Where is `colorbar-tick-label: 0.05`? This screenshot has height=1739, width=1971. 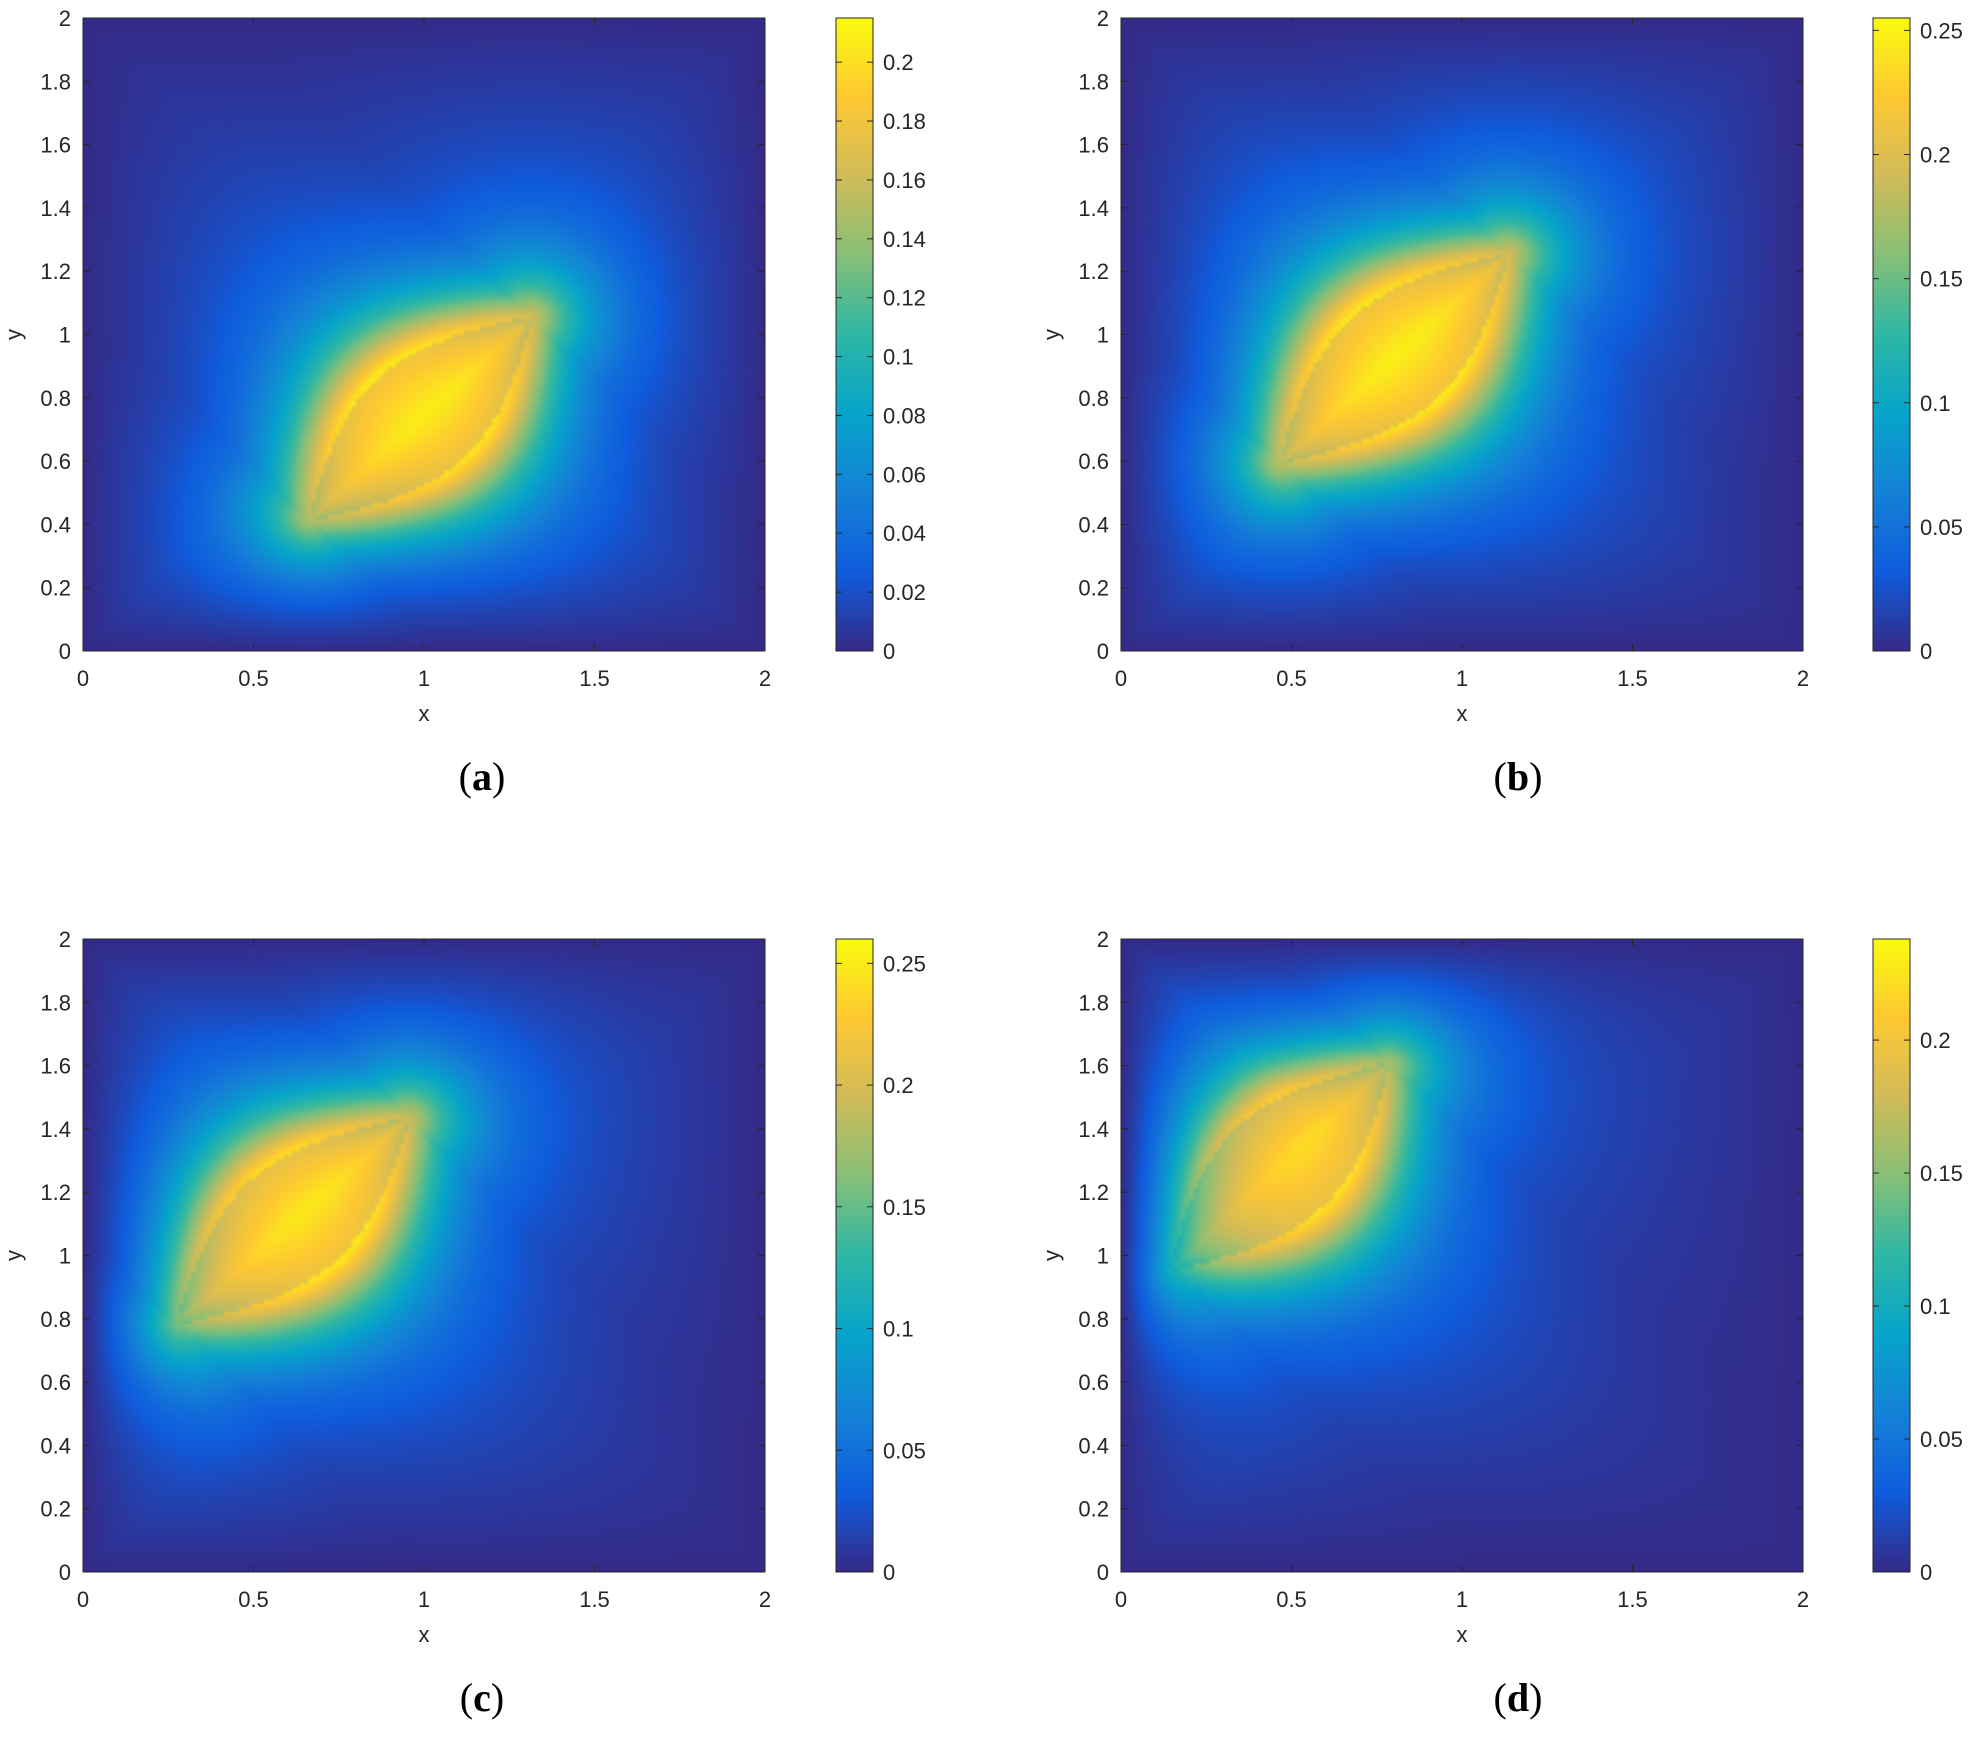
colorbar-tick-label: 0.05 is located at coordinates (1941, 1439).